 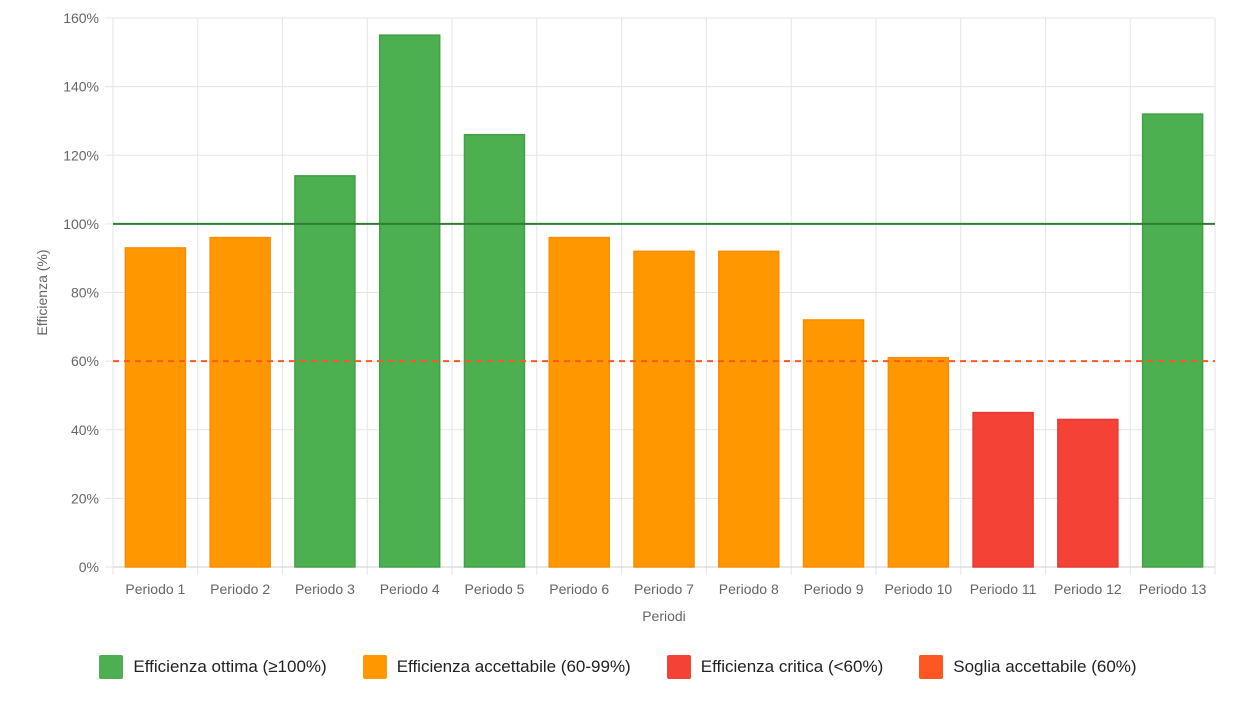 I want to click on y-tick-label: 60%, so click(x=85, y=361).